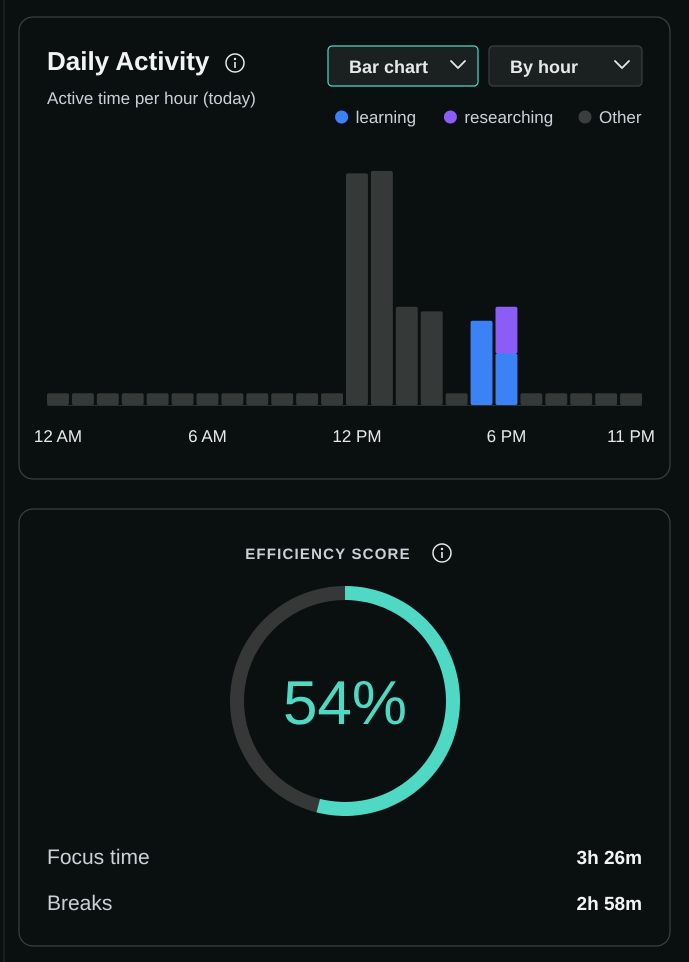 This screenshot has height=962, width=689. I want to click on data-label: 54%, so click(345, 703).